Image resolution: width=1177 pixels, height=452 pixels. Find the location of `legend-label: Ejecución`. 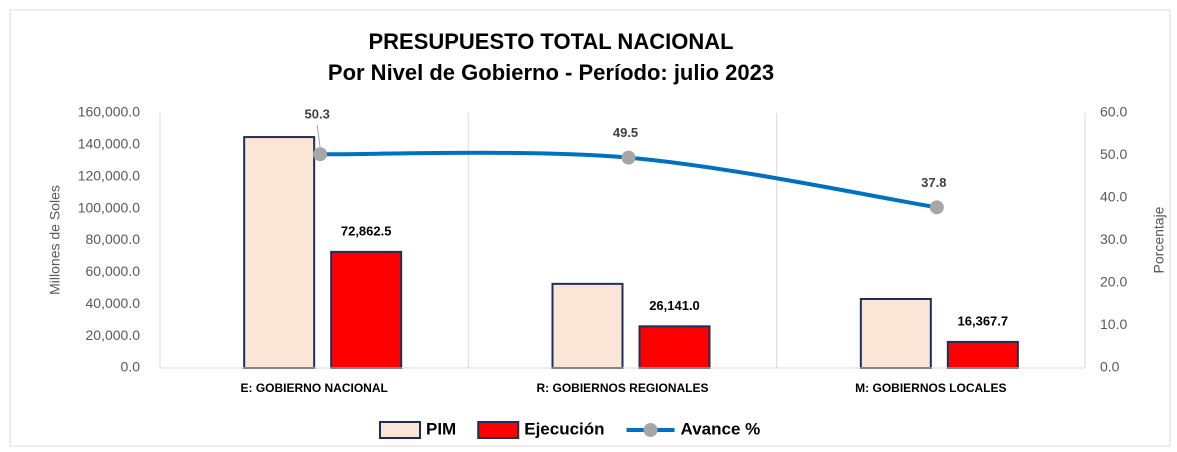

legend-label: Ejecución is located at coordinates (564, 428).